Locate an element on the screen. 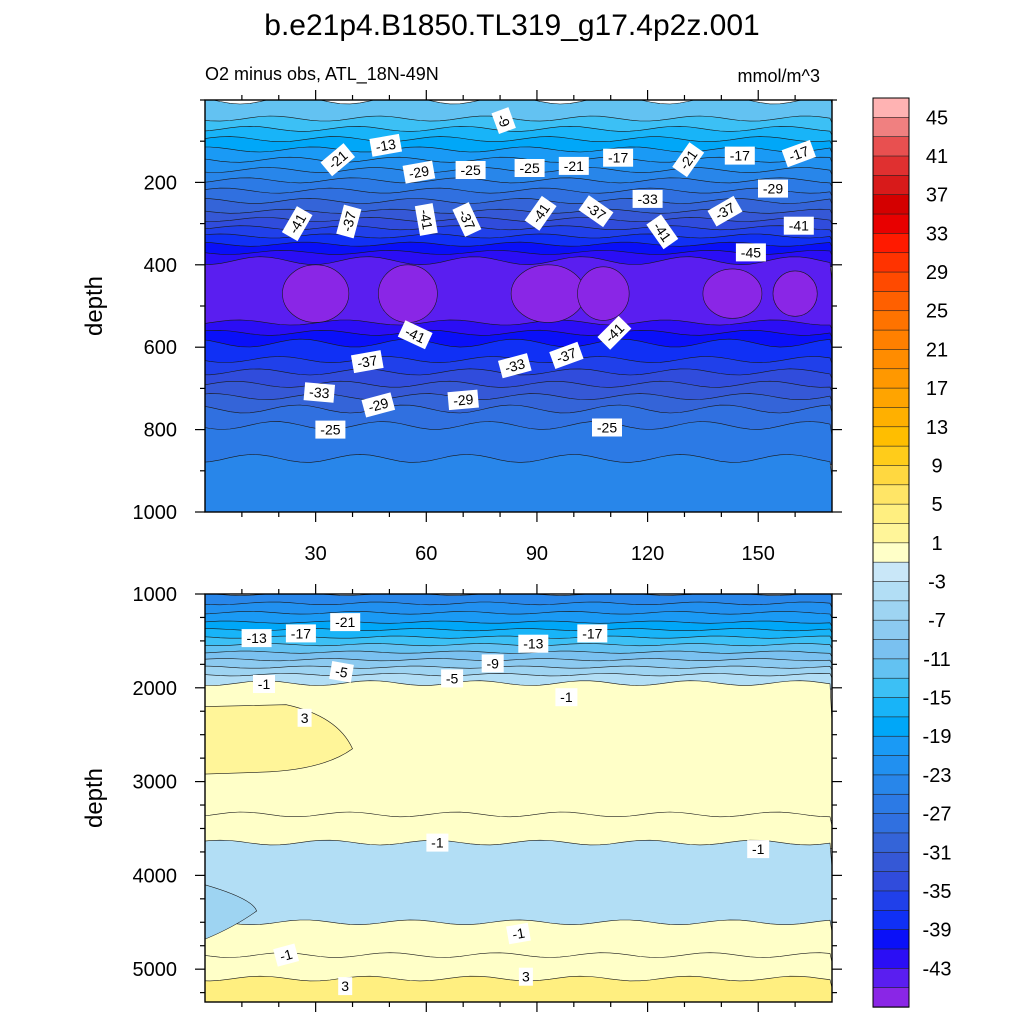 The width and height of the screenshot is (1024, 1024). contour-label: -21 is located at coordinates (688, 160).